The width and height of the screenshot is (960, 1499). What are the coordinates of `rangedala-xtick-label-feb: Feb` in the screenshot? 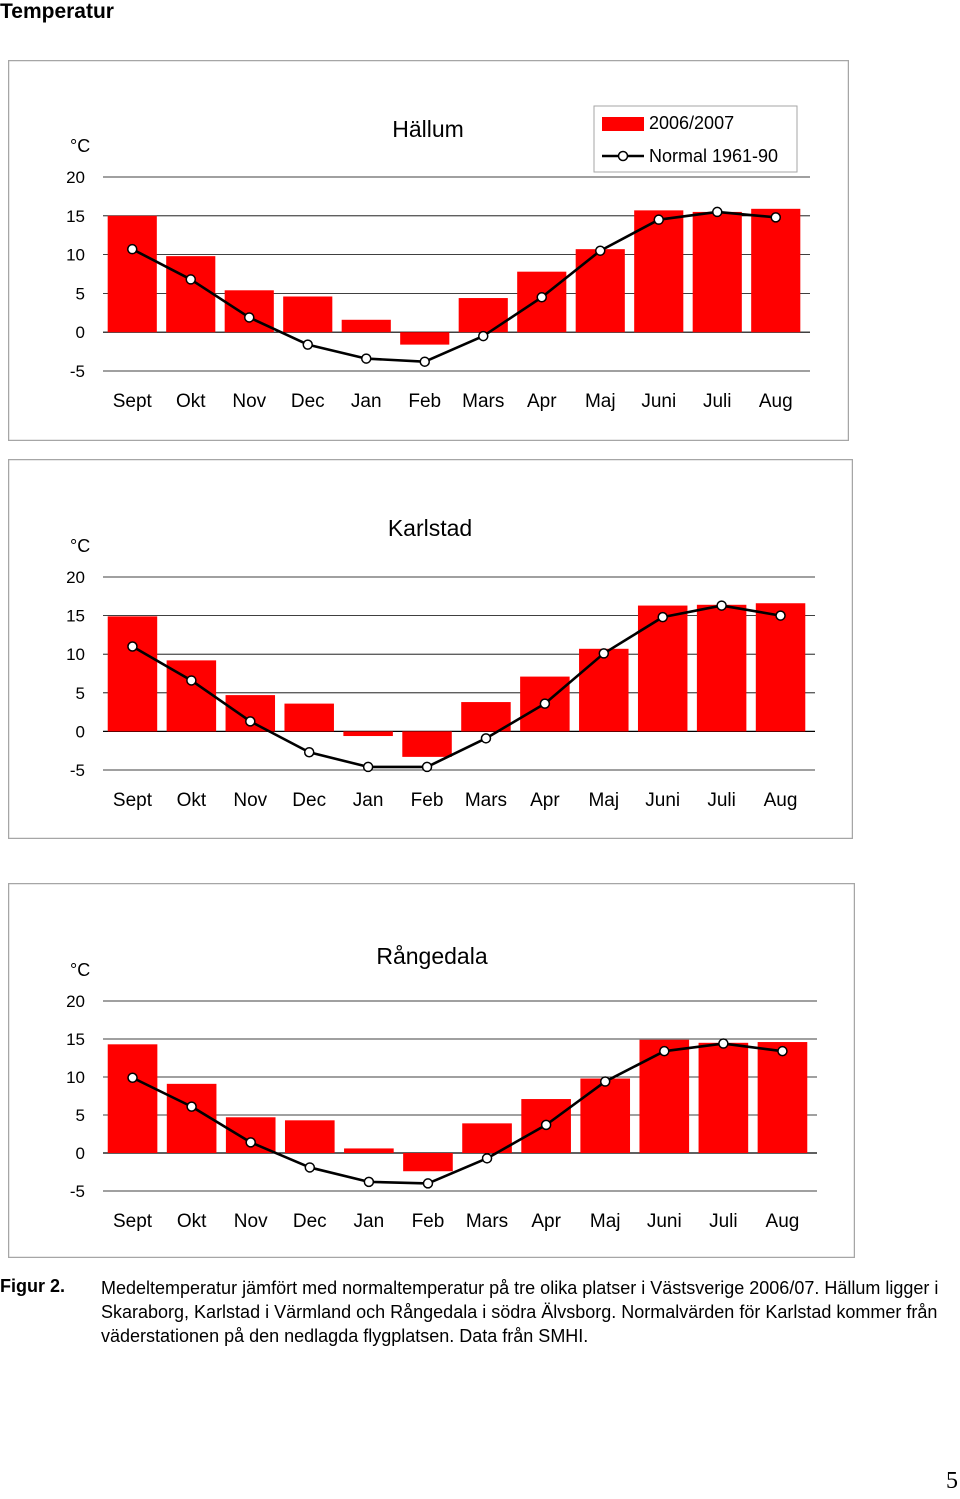 It's located at (428, 1221).